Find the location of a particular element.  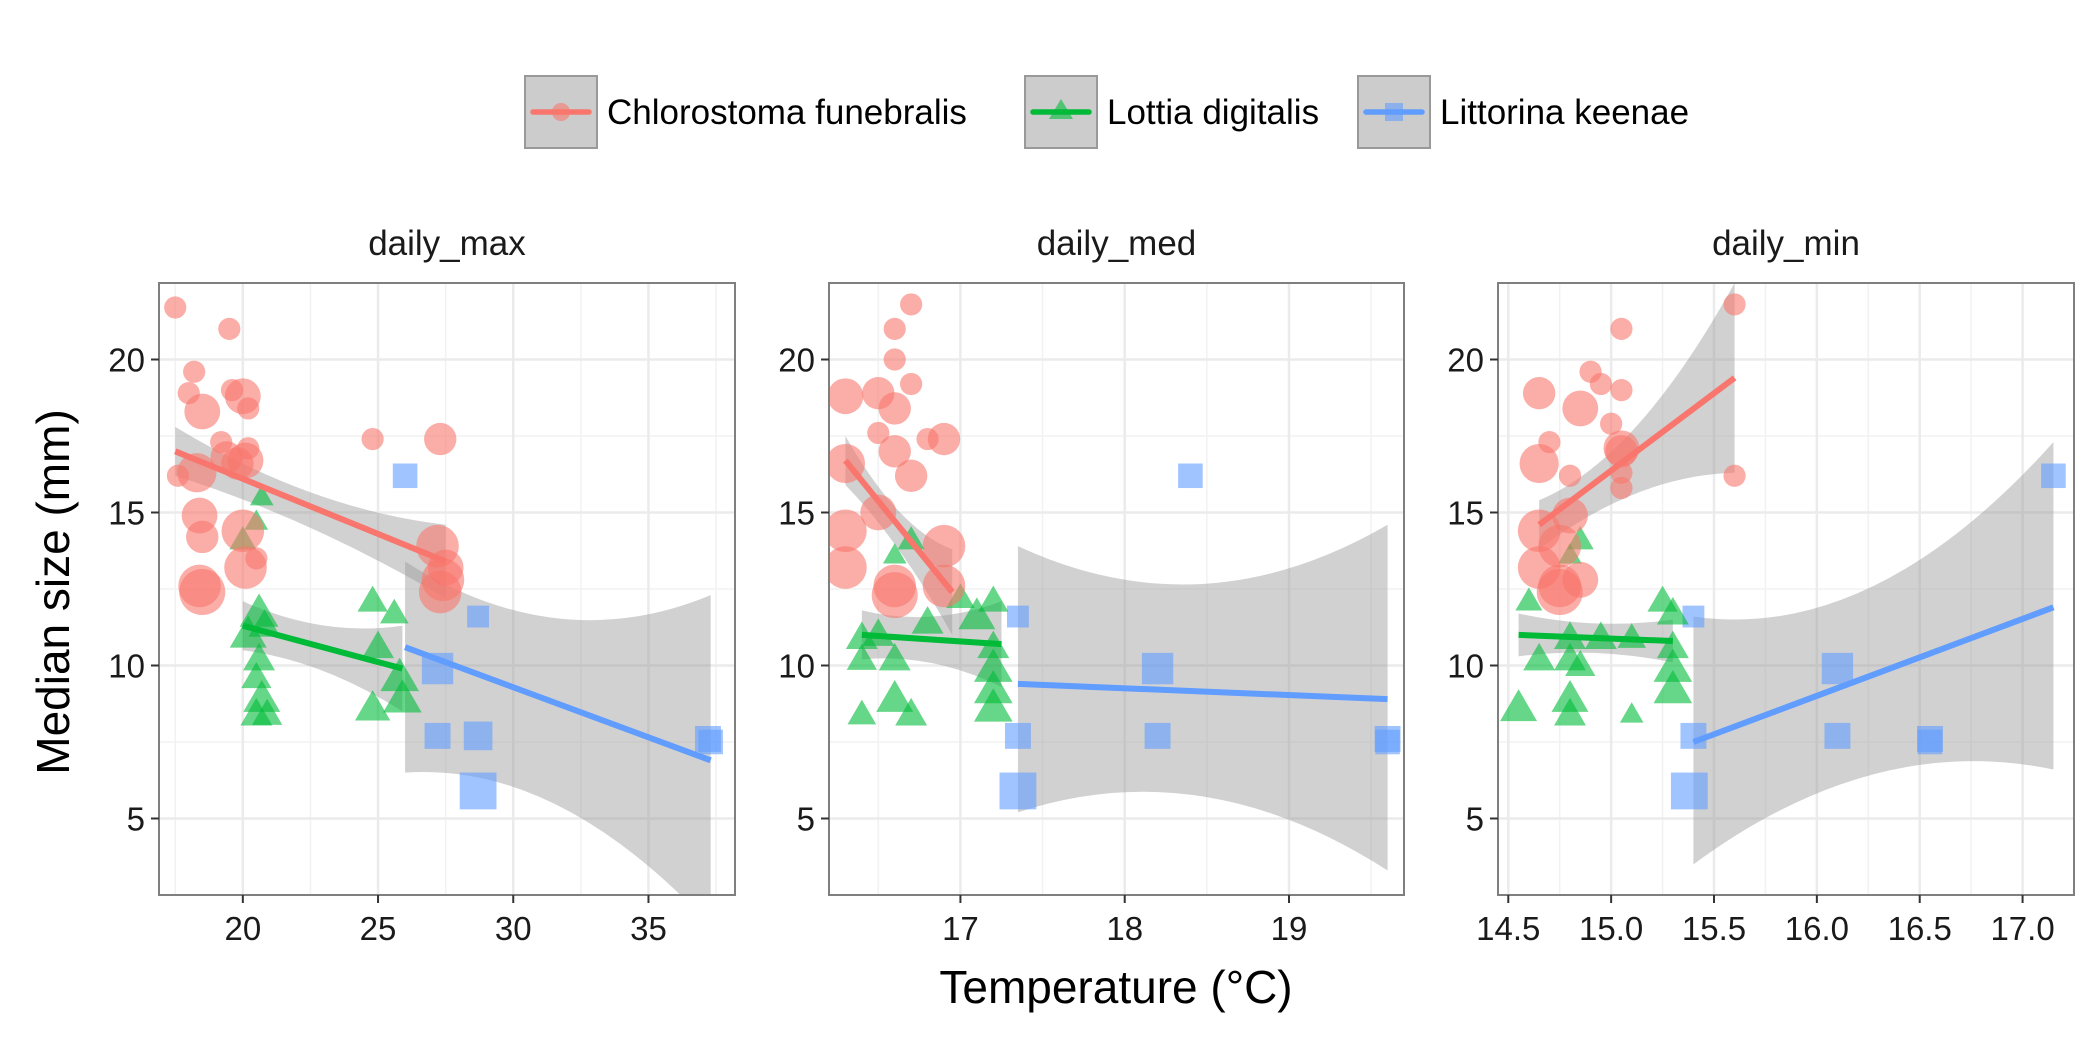

y-axis-title: Median size (mm) is located at coordinates (53, 592).